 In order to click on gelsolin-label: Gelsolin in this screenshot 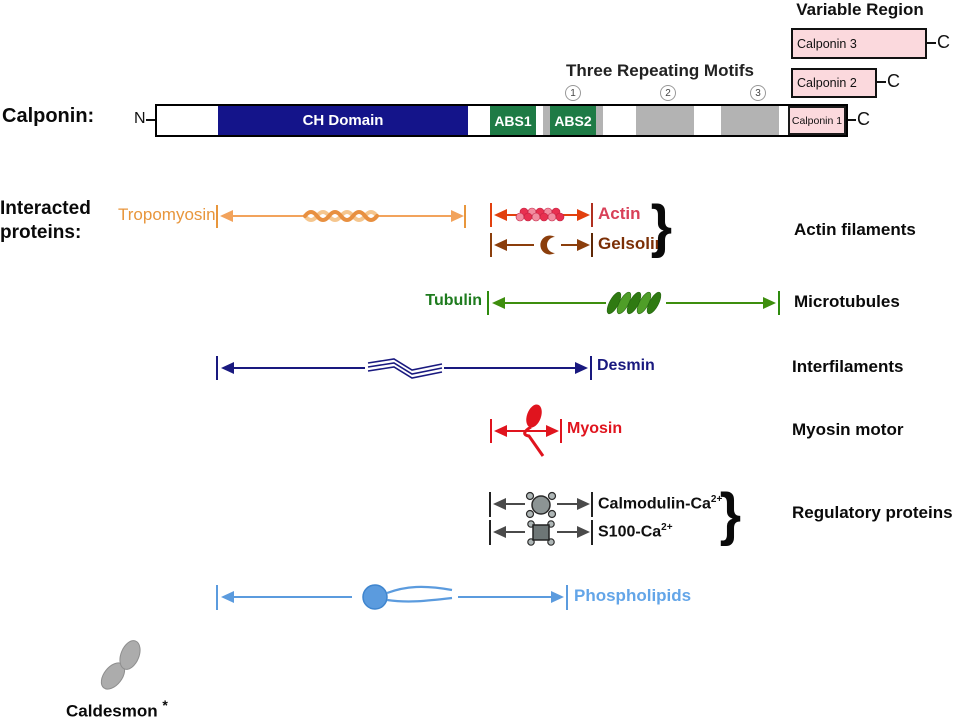, I will do `click(632, 243)`.